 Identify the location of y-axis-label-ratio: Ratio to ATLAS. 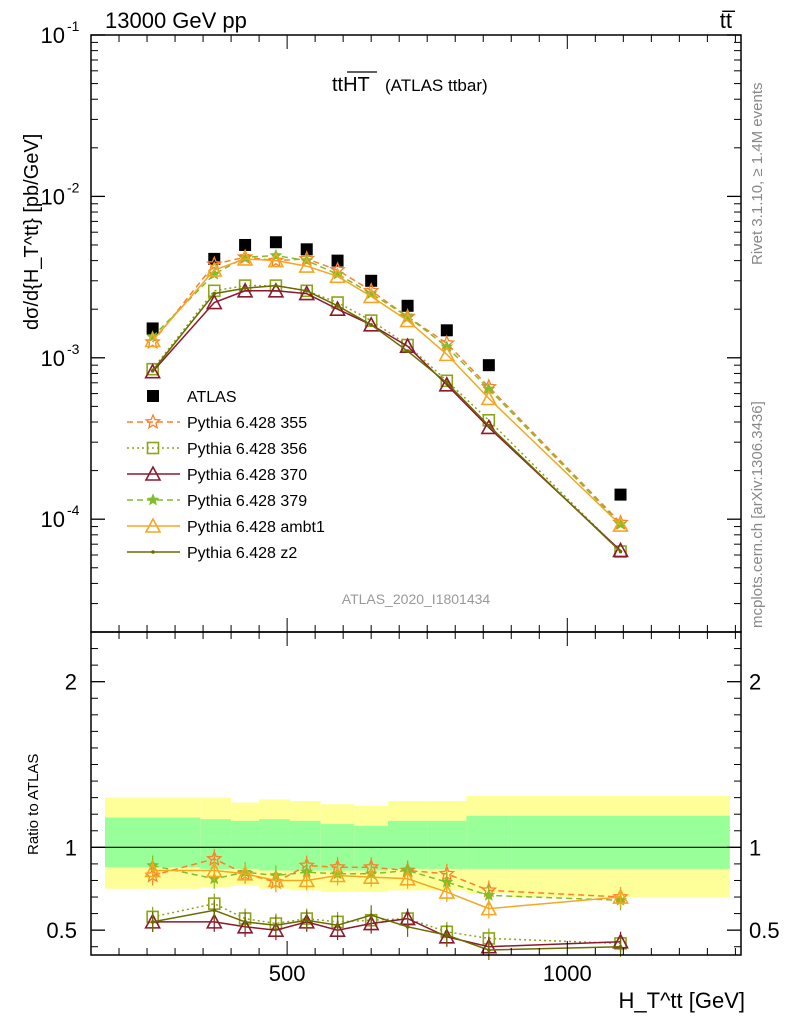
(33, 804).